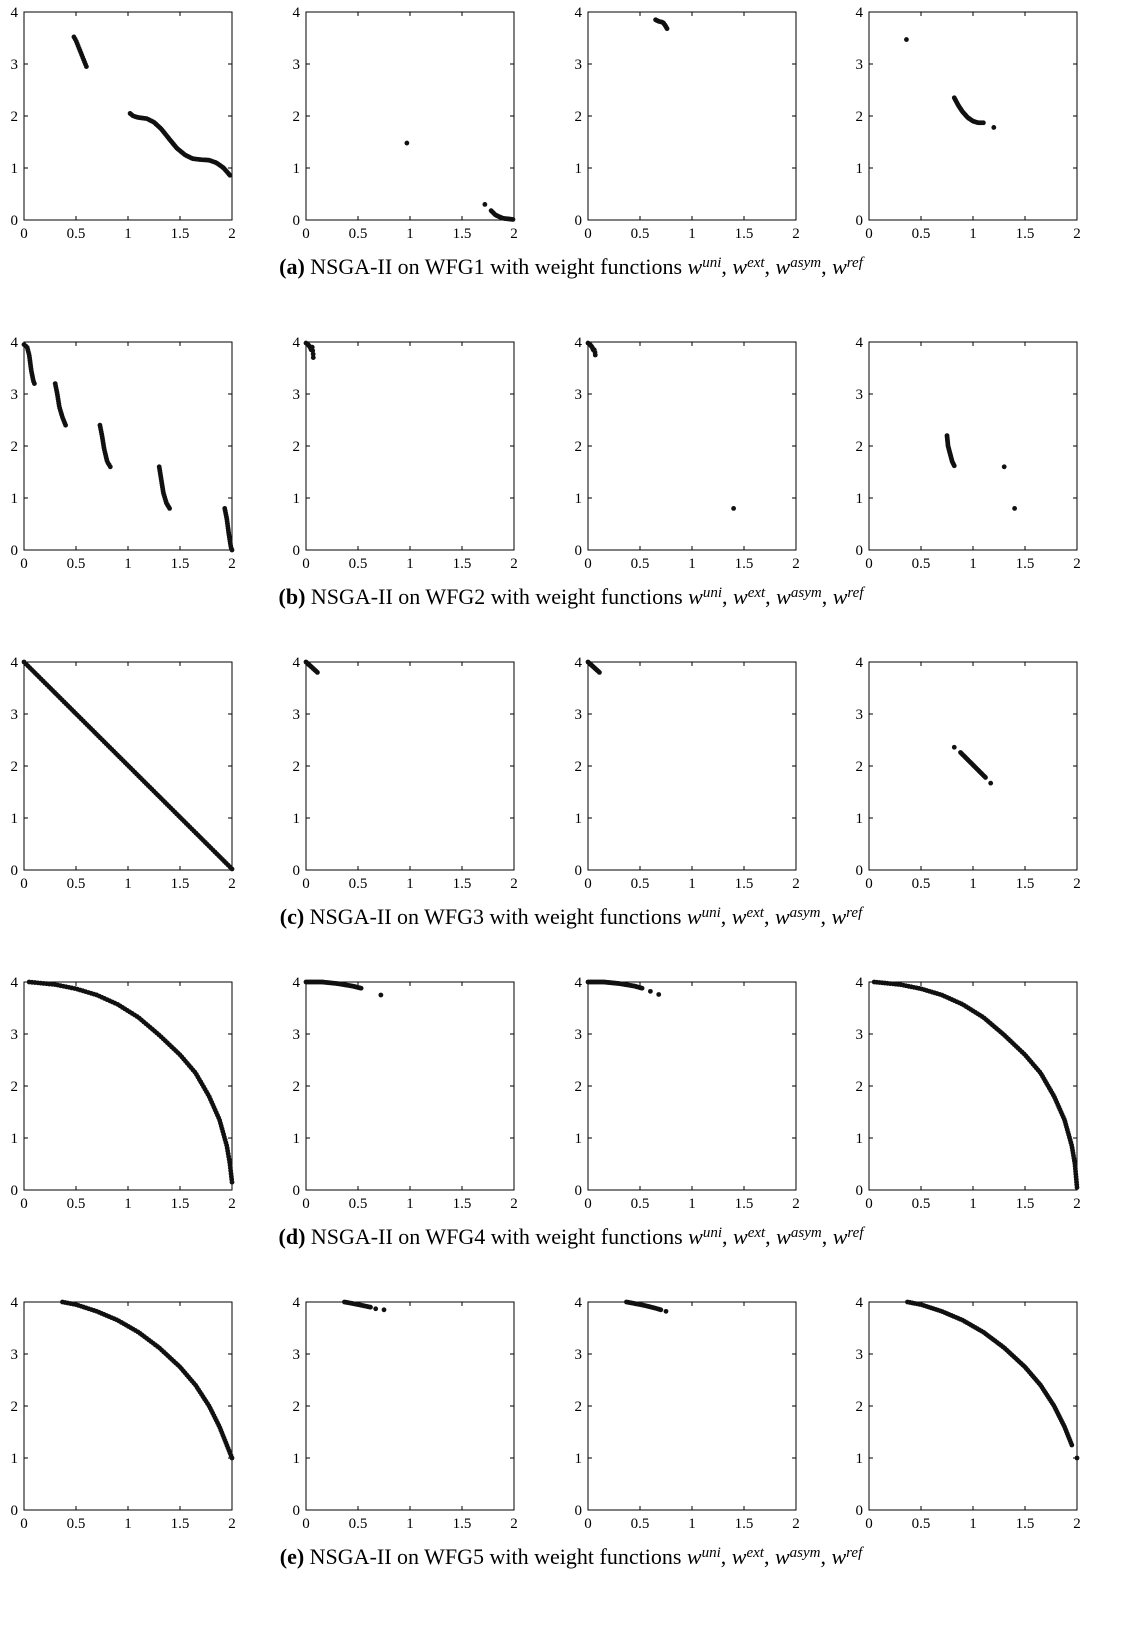 This screenshot has height=1650, width=1142. What do you see at coordinates (747, 1556) in the screenshot?
I see `weight-function-symbol: wext` at bounding box center [747, 1556].